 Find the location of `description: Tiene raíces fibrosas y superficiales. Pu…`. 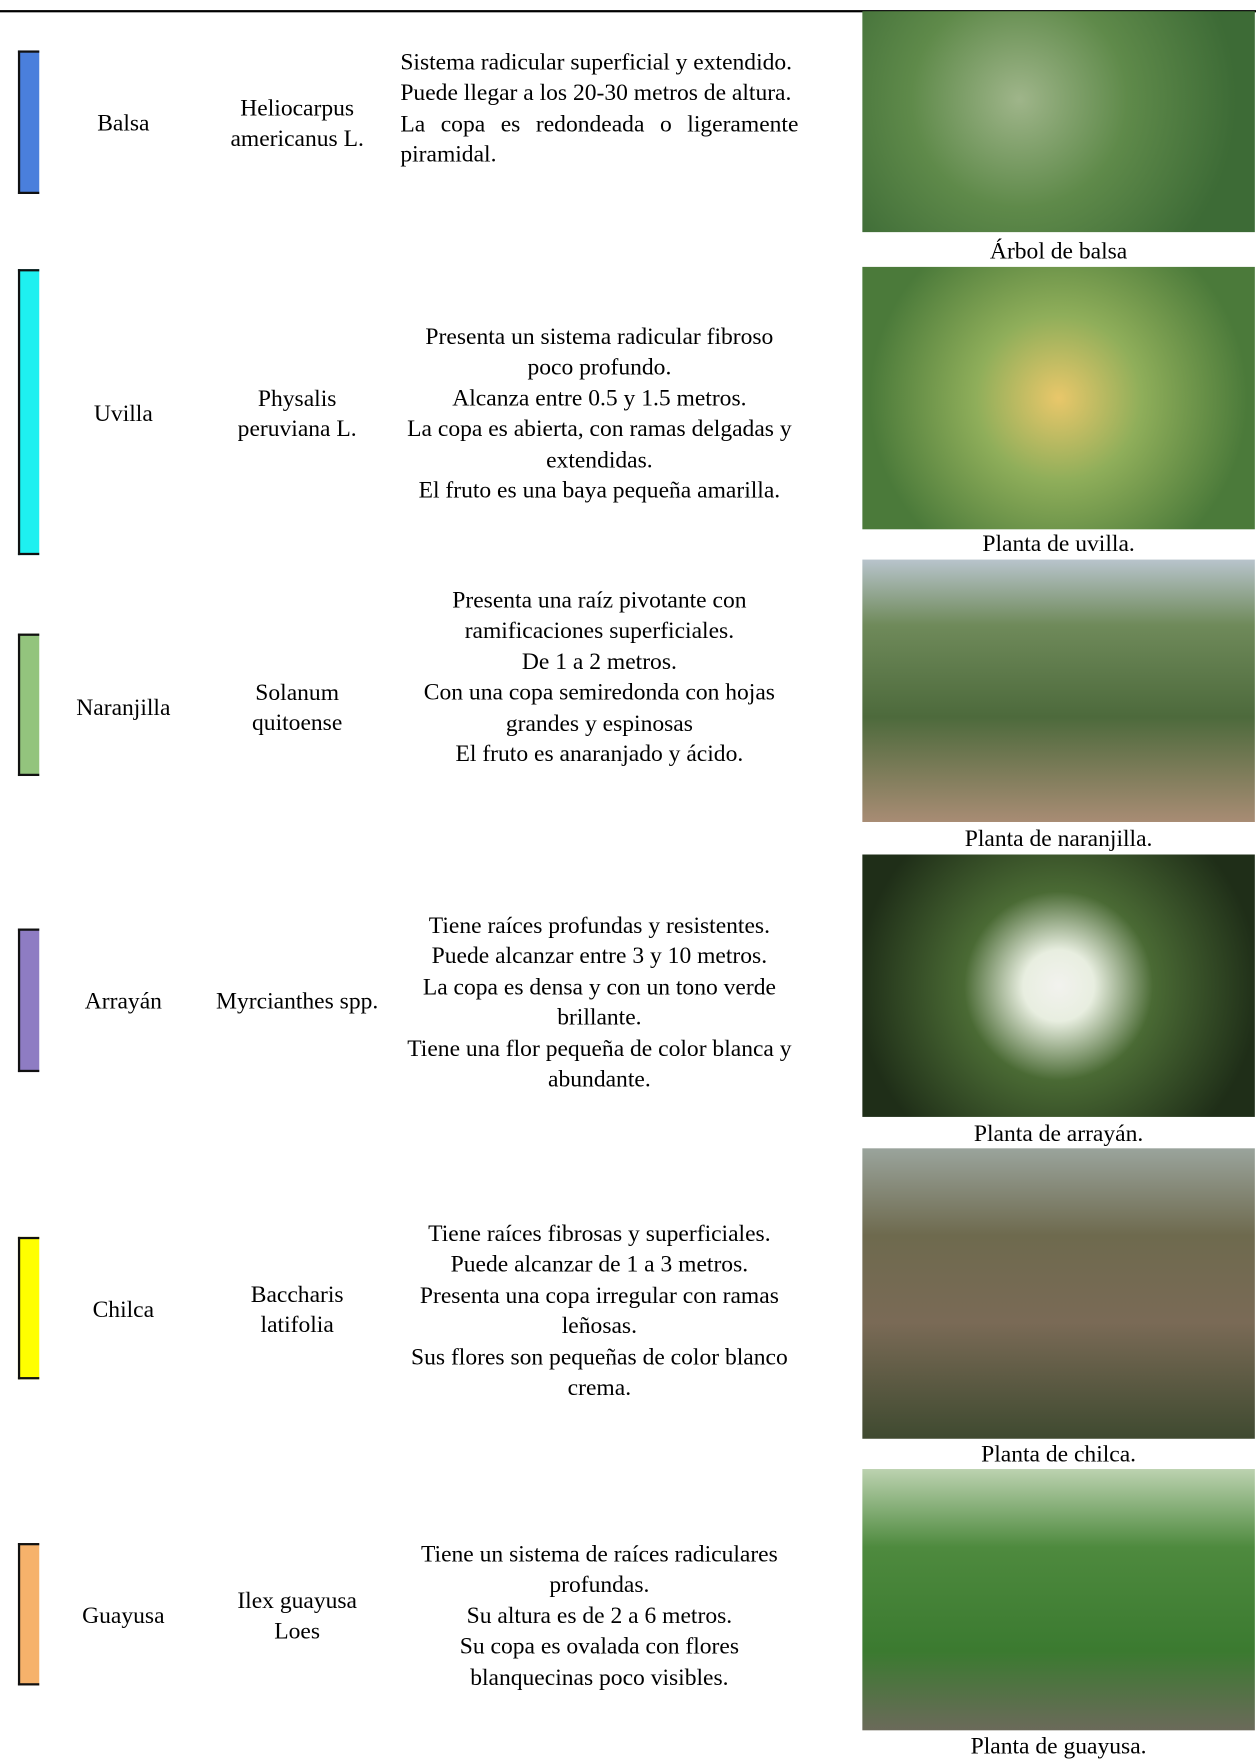

description: Tiene raíces fibrosas y superficiales. Pu… is located at coordinates (599, 1311).